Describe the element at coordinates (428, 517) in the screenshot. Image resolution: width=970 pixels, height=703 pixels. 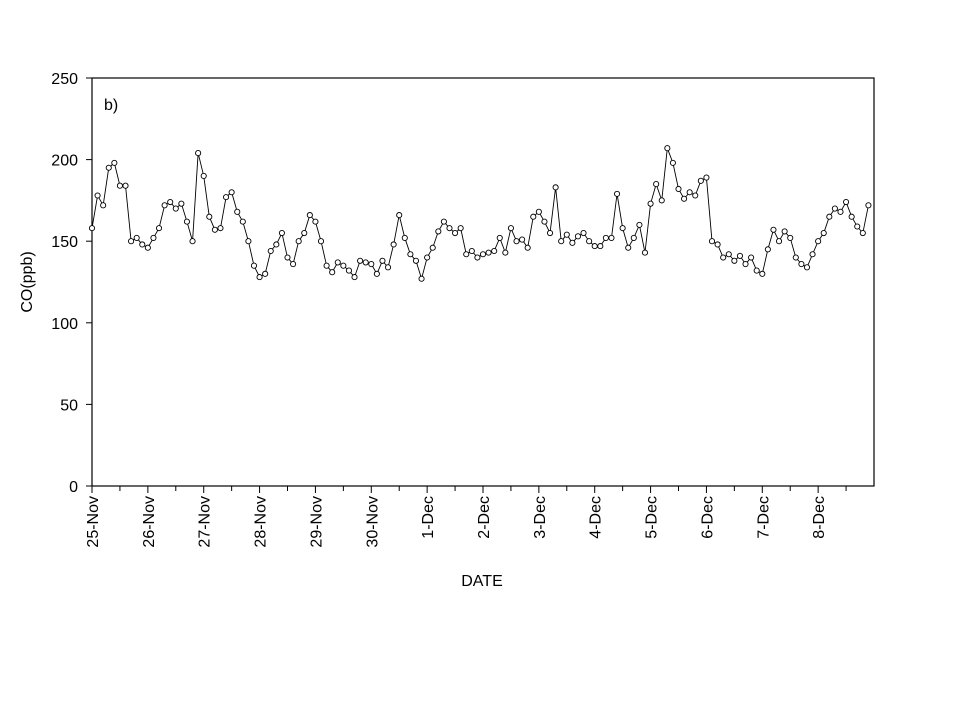
I see `x-tick-label: 1-Dec` at that location.